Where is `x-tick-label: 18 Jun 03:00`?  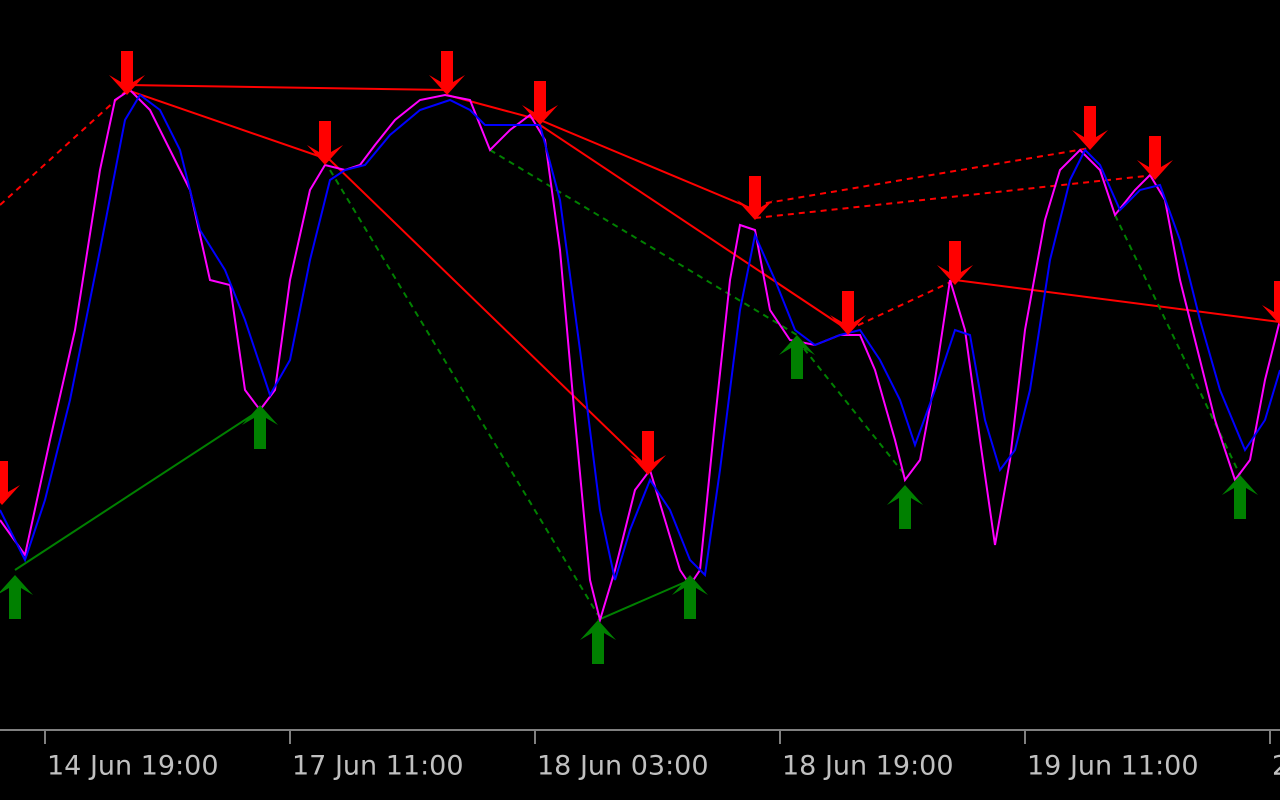
x-tick-label: 18 Jun 03:00 is located at coordinates (623, 766).